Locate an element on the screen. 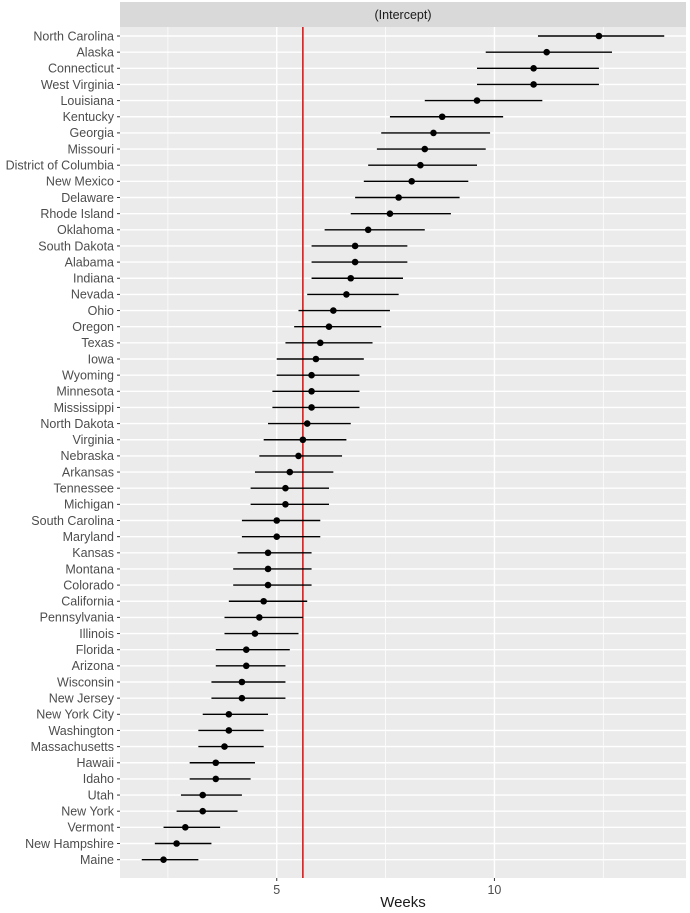 This screenshot has width=690, height=913. y-tick-label: Kansas is located at coordinates (93, 553).